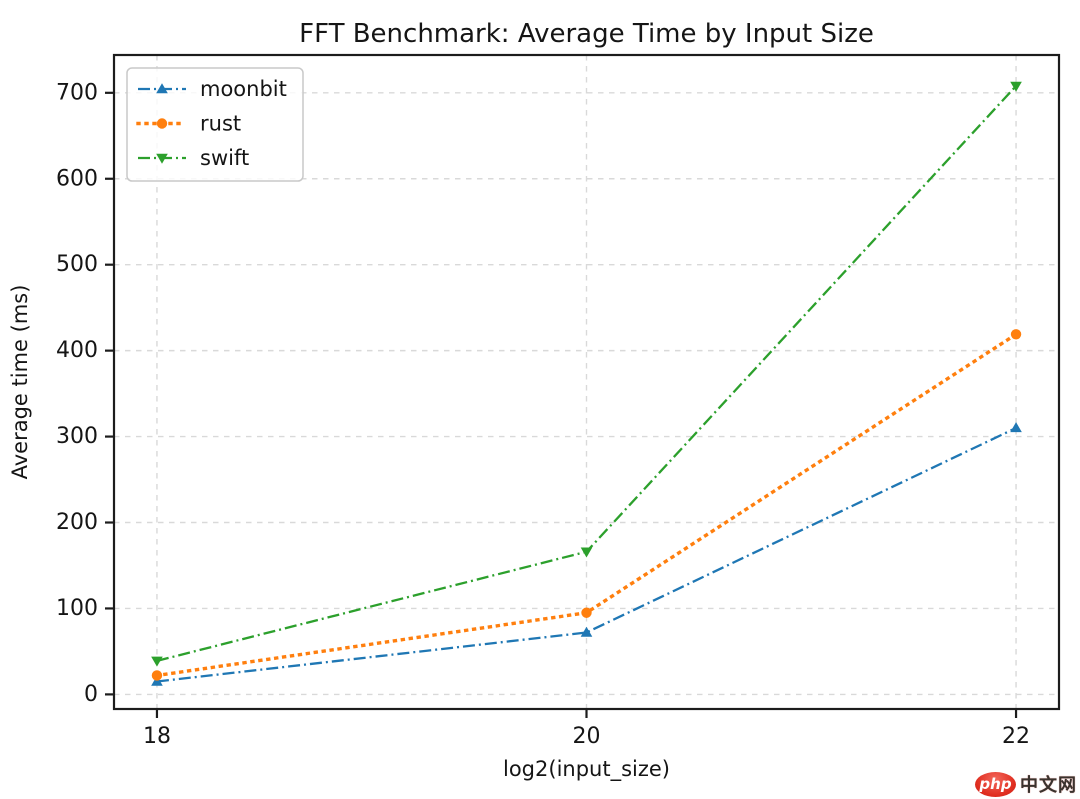 The height and width of the screenshot is (799, 1080). Describe the element at coordinates (77, 178) in the screenshot. I see `y-tick-label-600: 600` at that location.